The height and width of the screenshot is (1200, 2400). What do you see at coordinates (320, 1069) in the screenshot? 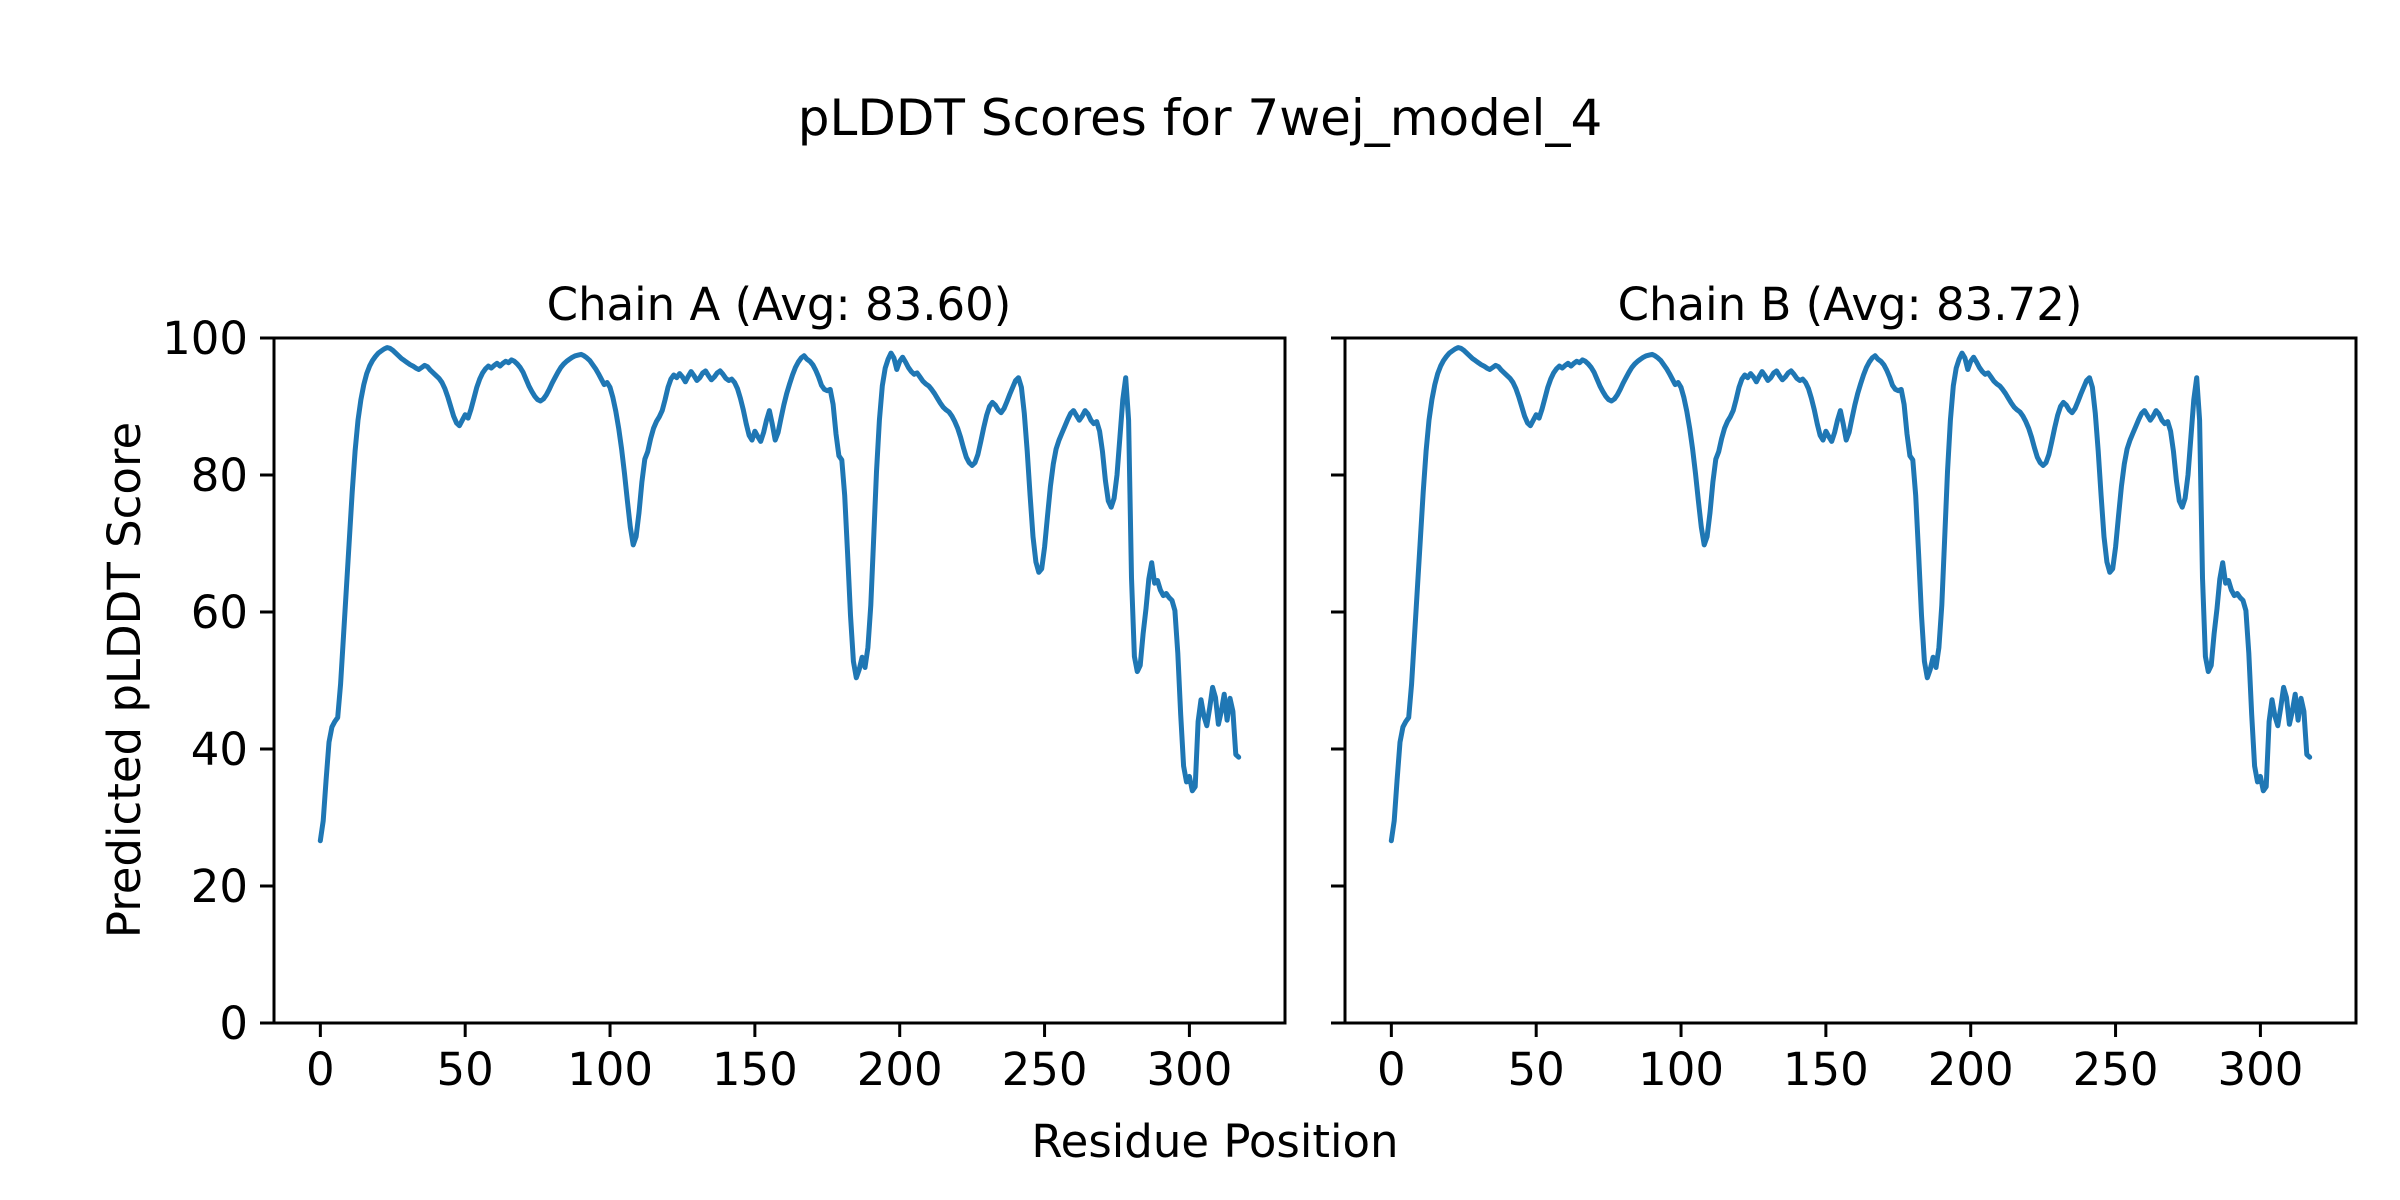
I see `x-tick-label-chain-a-0: 0` at bounding box center [320, 1069].